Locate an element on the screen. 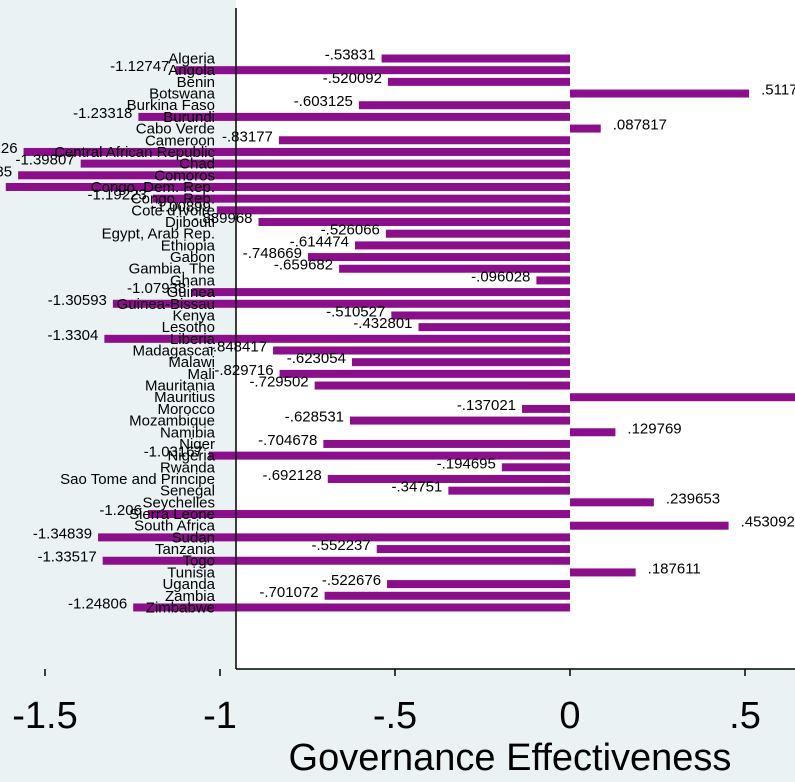 This screenshot has height=782, width=795. value-label: -1.56126 is located at coordinates (9, 148).